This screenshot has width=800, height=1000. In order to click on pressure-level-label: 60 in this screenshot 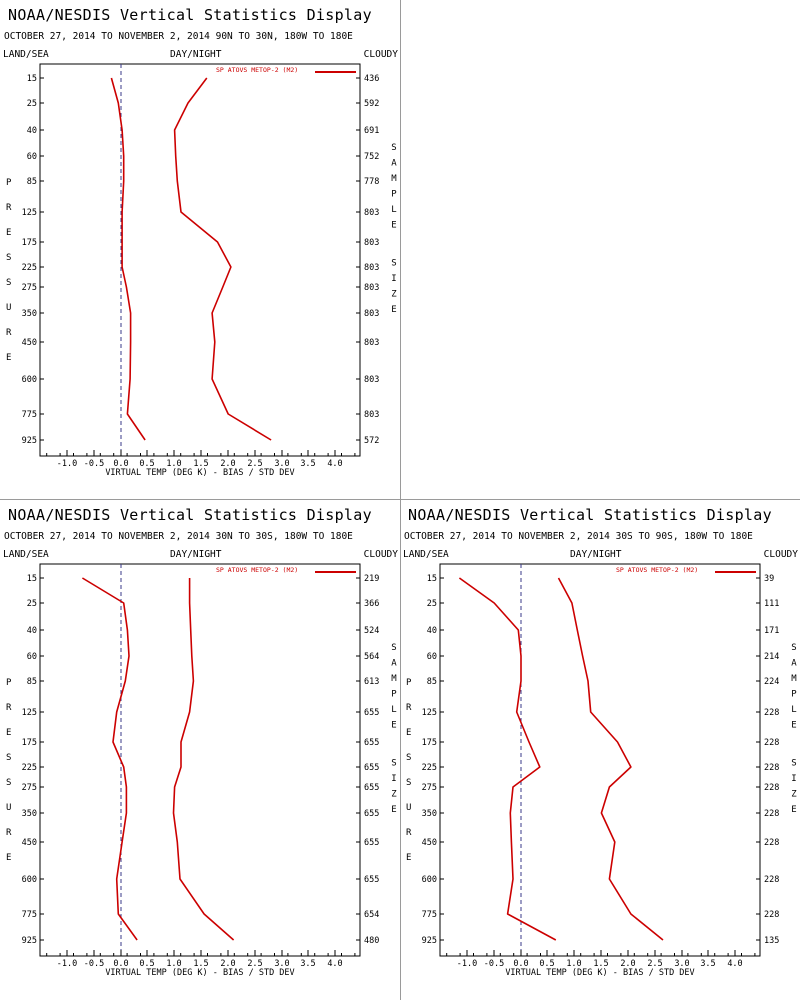, I will do `click(432, 657)`.